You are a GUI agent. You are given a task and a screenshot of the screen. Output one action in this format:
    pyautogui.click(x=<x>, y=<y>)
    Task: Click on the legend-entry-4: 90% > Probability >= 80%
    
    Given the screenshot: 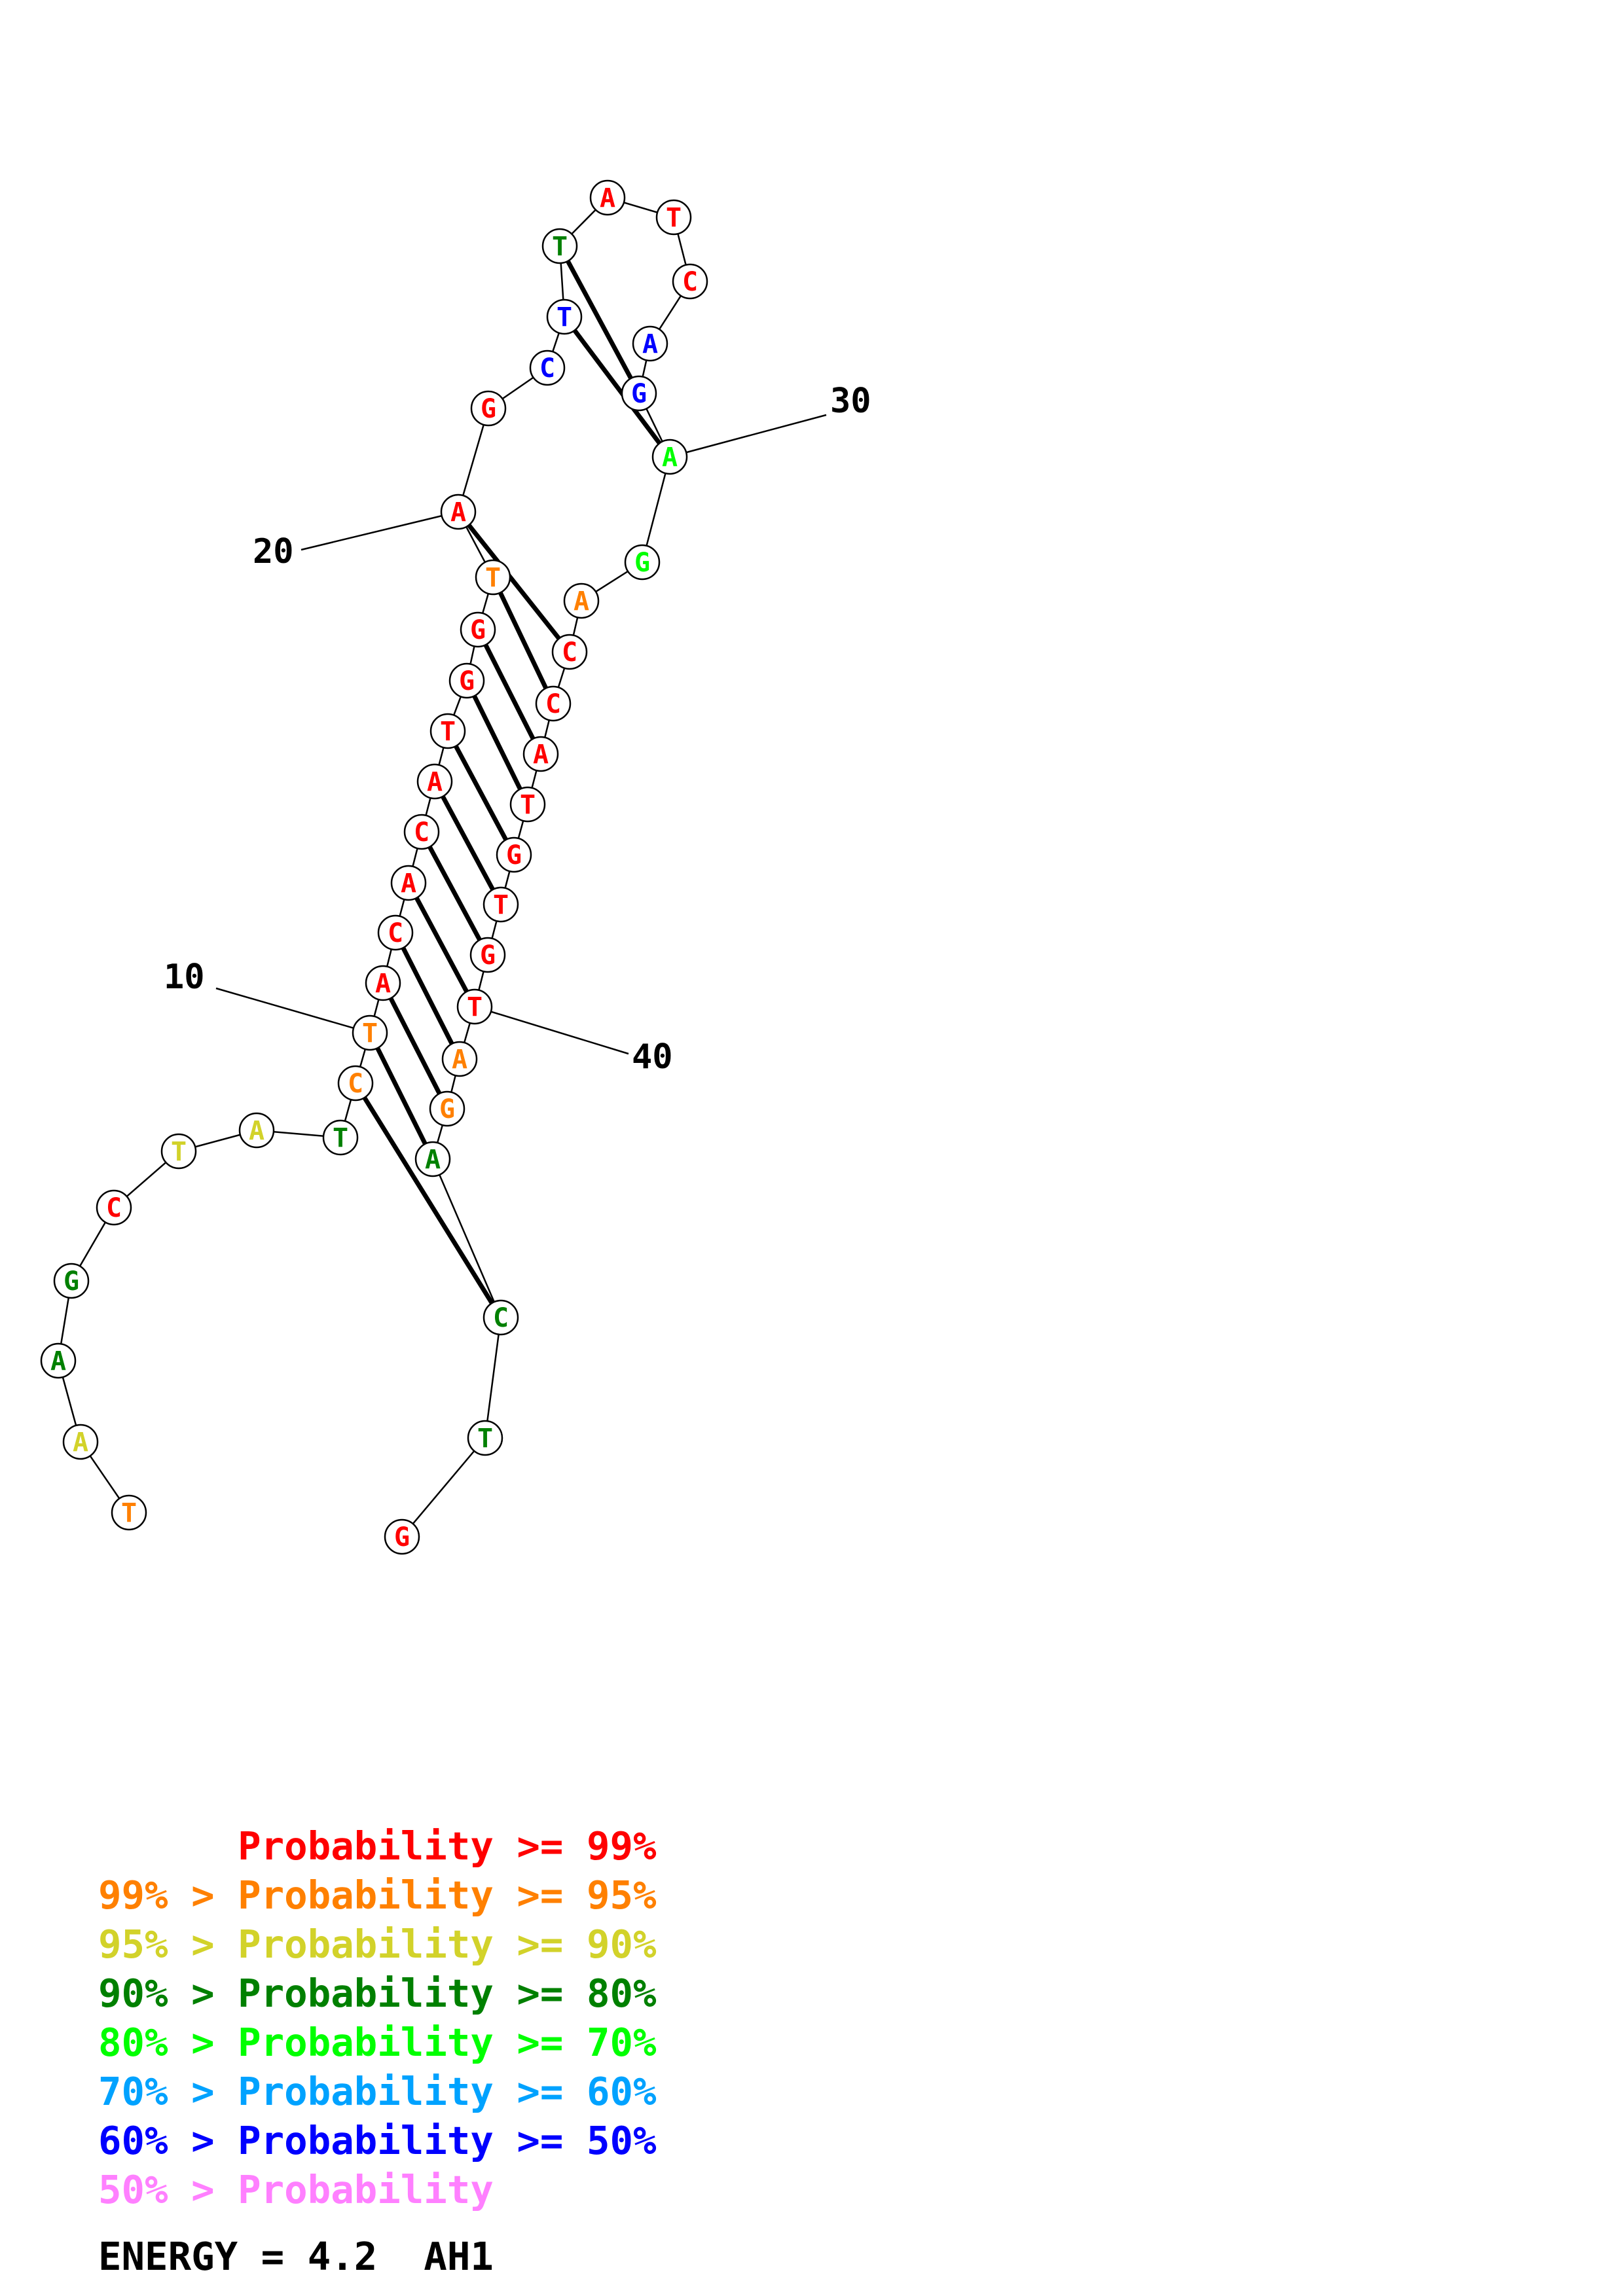 What is the action you would take?
    pyautogui.click(x=377, y=1994)
    